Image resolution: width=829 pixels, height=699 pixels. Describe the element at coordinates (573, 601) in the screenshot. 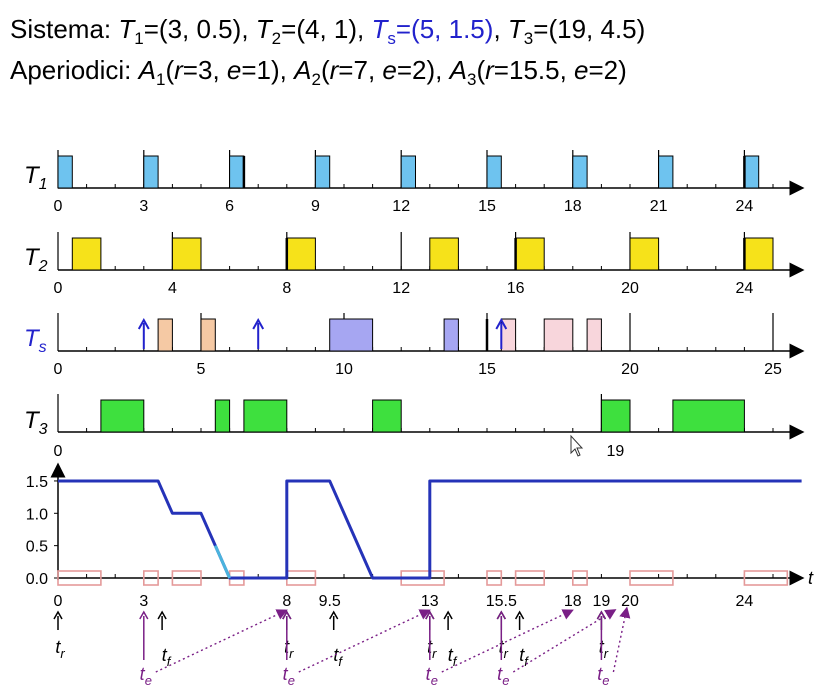

I see `x-tick-label: 18` at that location.